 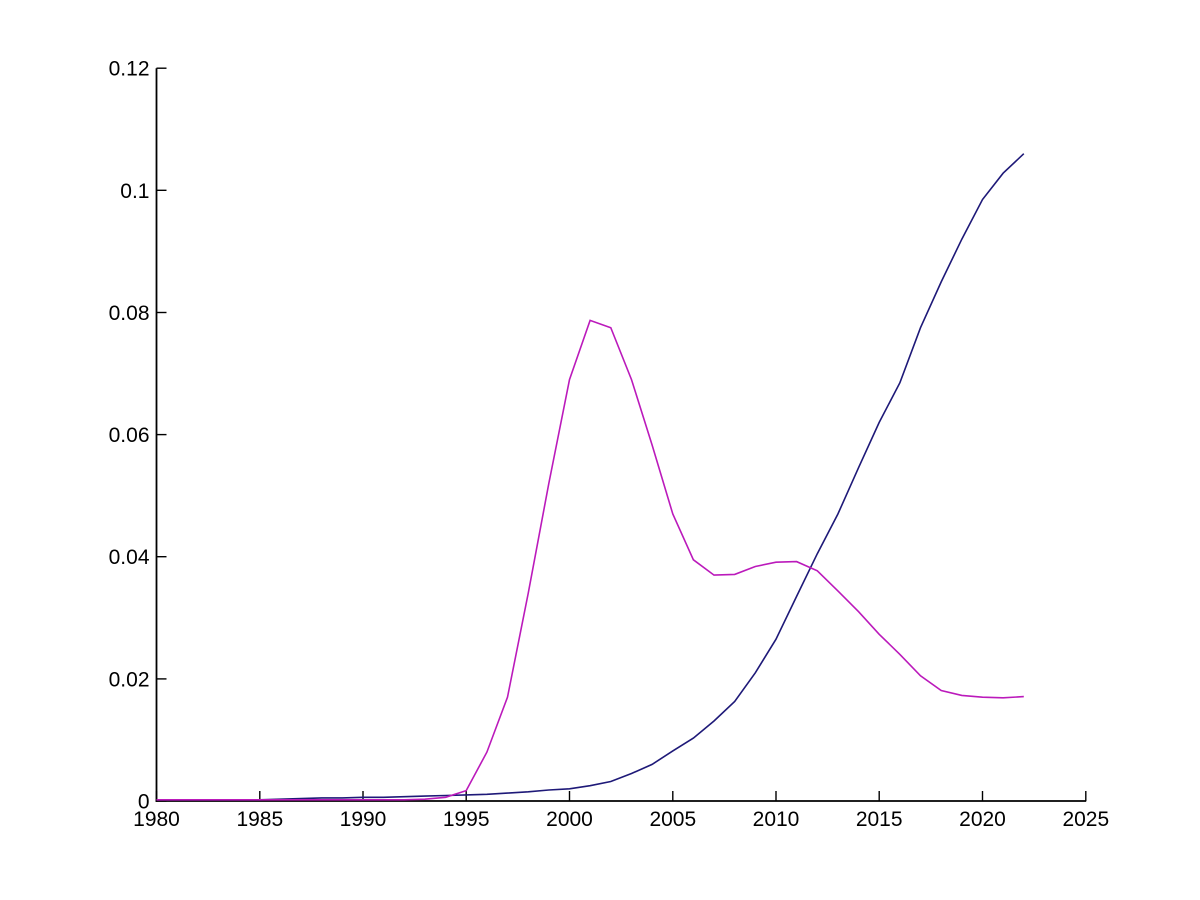 I want to click on svg-text: 1985, so click(x=259, y=819).